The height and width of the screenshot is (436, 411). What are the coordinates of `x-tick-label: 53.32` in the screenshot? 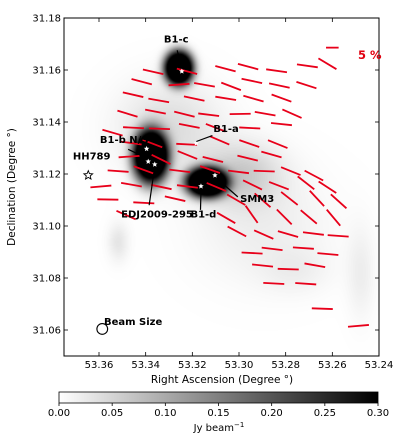 It's located at (192, 365).